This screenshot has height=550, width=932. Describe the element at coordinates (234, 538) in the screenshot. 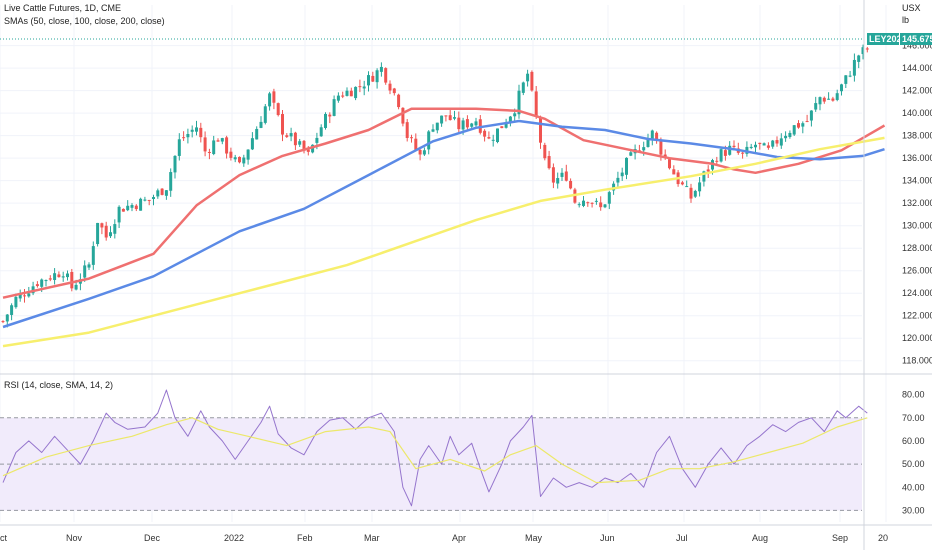

I see `time-tick-label: 2022` at that location.